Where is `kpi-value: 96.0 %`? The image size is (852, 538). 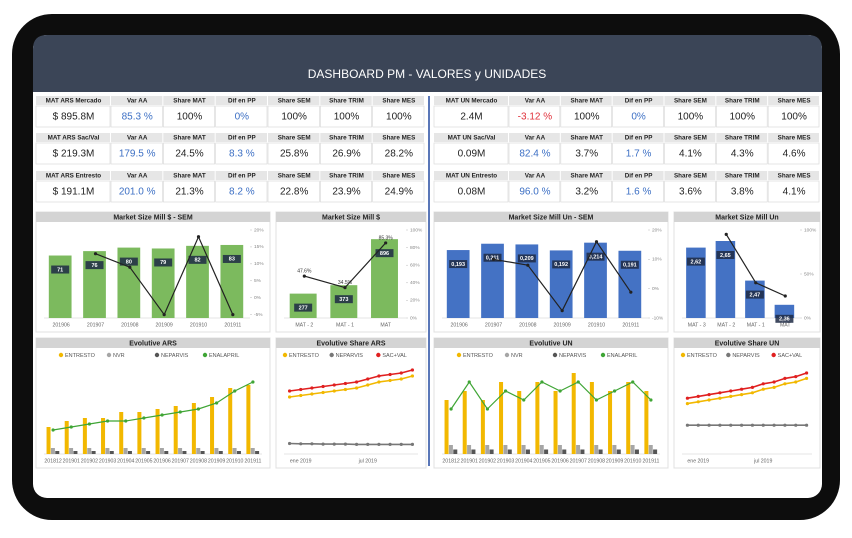 kpi-value: 96.0 % is located at coordinates (534, 192).